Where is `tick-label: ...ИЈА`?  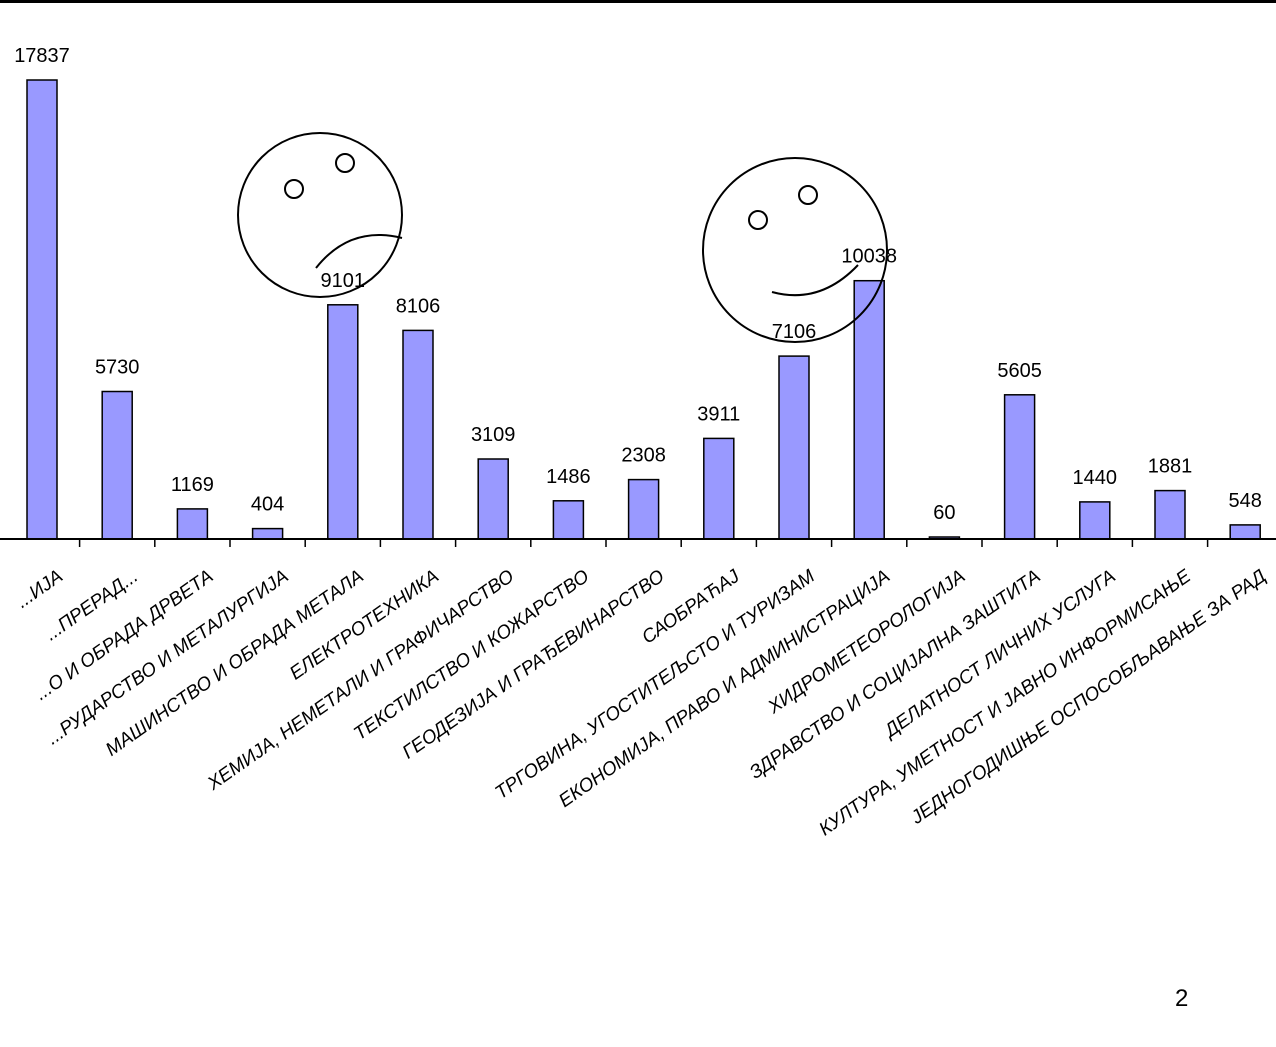
tick-label: ...ИЈА is located at coordinates (40, 589).